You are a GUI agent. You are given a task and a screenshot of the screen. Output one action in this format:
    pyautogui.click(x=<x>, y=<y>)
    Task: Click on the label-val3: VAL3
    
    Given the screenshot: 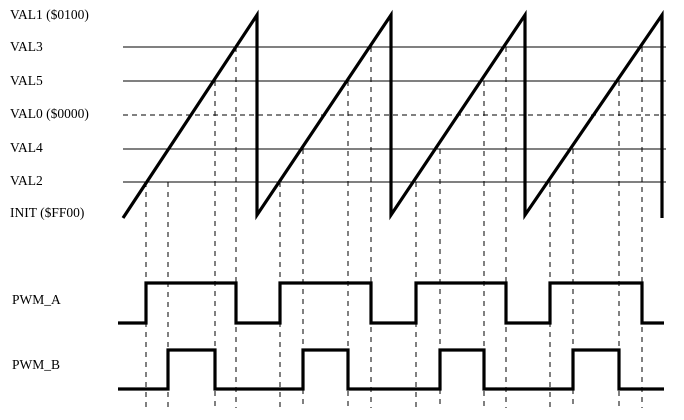 What is the action you would take?
    pyautogui.click(x=26, y=46)
    